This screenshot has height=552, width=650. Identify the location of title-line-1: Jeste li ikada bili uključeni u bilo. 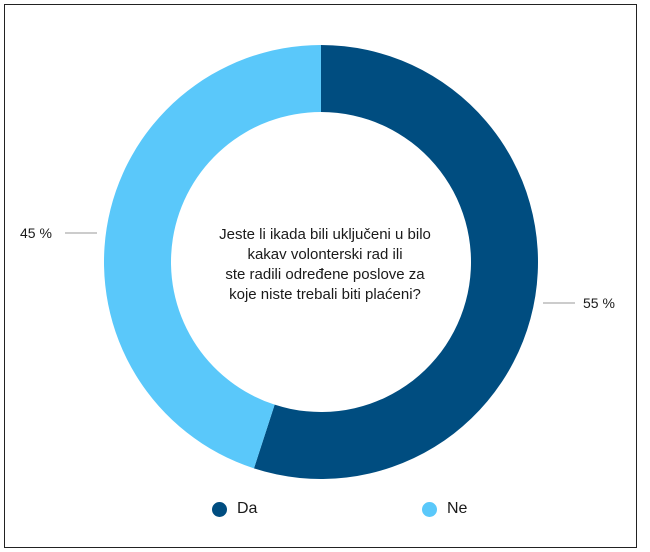
(325, 234).